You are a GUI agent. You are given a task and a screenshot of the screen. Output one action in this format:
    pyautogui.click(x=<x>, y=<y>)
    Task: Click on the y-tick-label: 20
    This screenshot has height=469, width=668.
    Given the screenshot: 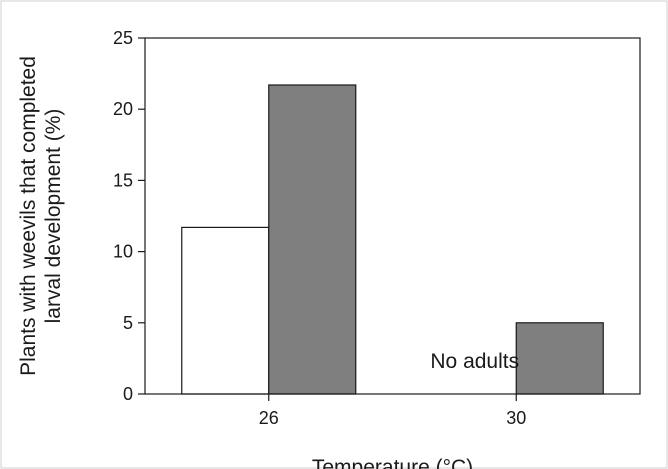 What is the action you would take?
    pyautogui.click(x=123, y=109)
    